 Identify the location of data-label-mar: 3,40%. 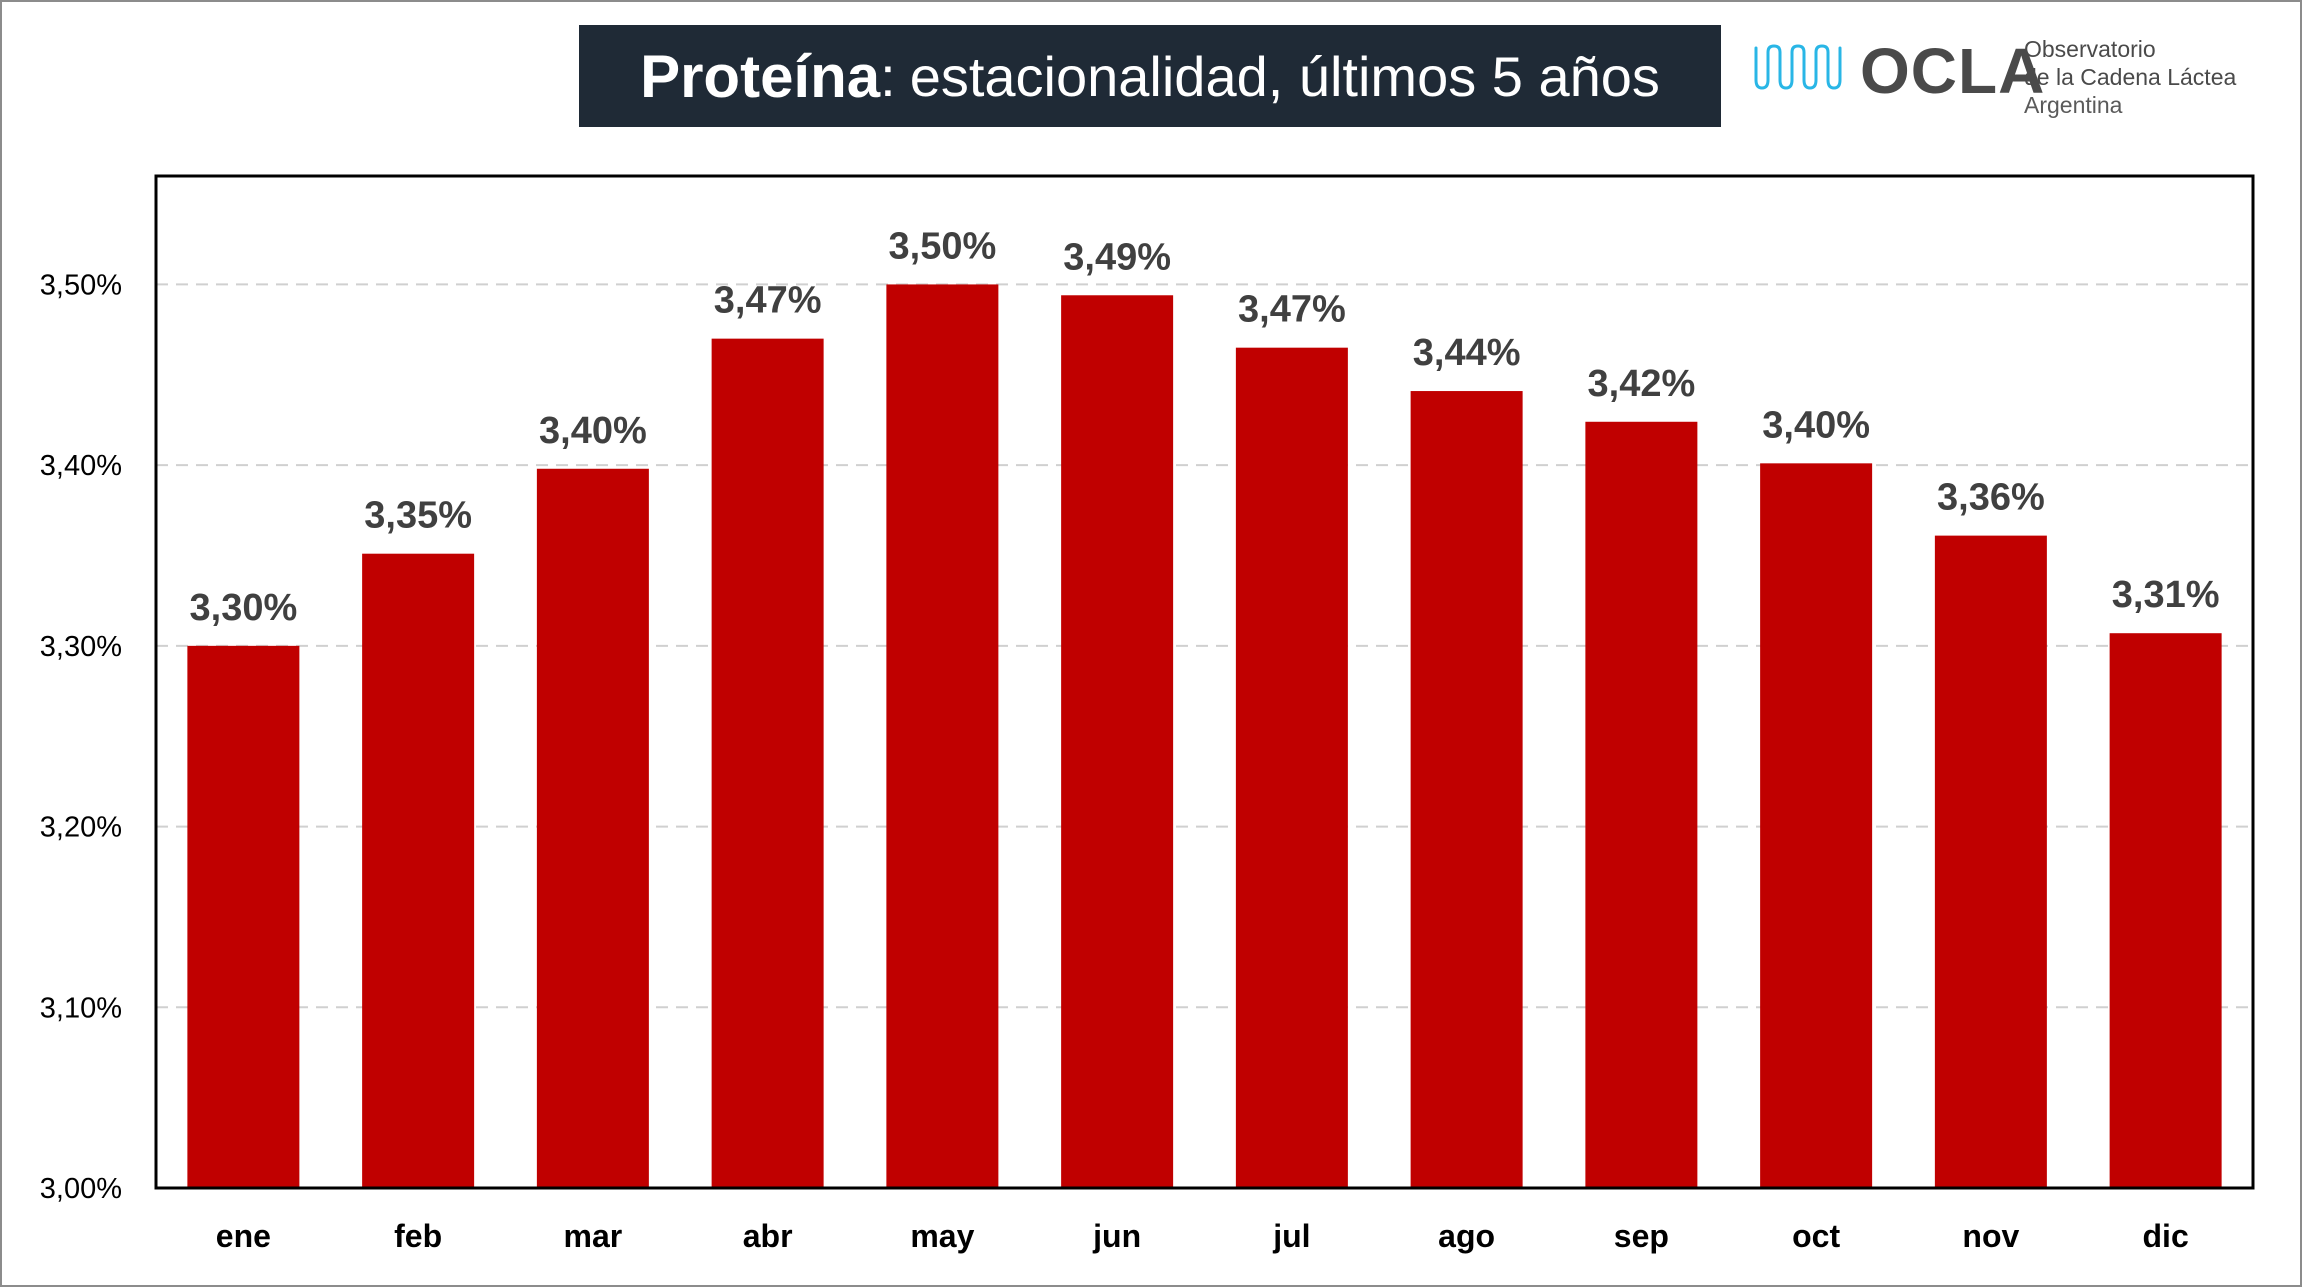
(593, 431).